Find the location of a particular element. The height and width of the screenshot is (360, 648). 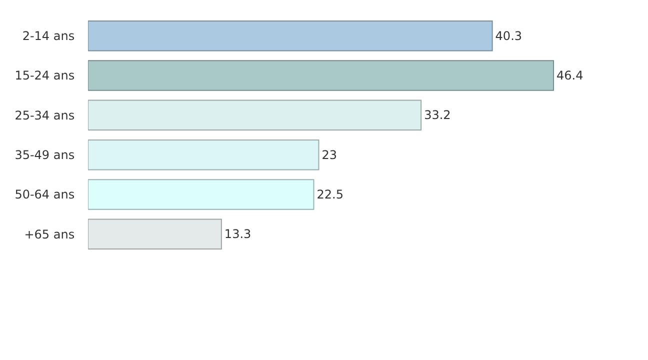

data-label: 46.4 is located at coordinates (570, 75).